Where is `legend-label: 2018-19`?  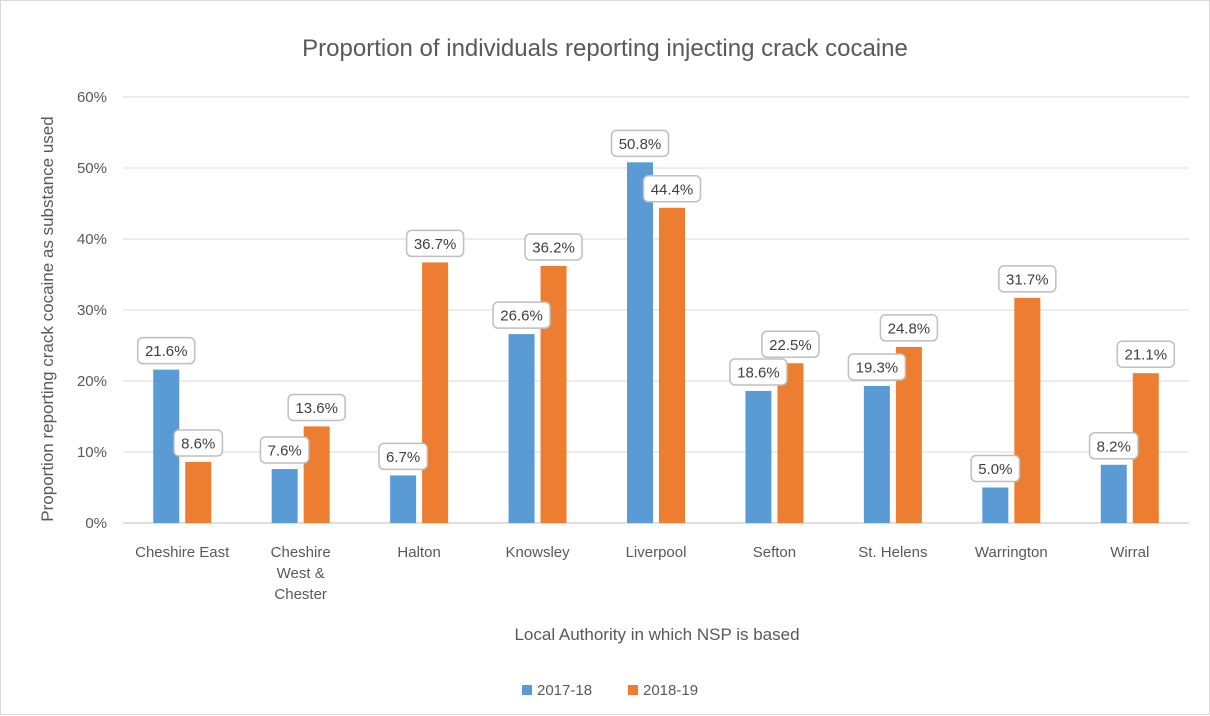 legend-label: 2018-19 is located at coordinates (670, 690).